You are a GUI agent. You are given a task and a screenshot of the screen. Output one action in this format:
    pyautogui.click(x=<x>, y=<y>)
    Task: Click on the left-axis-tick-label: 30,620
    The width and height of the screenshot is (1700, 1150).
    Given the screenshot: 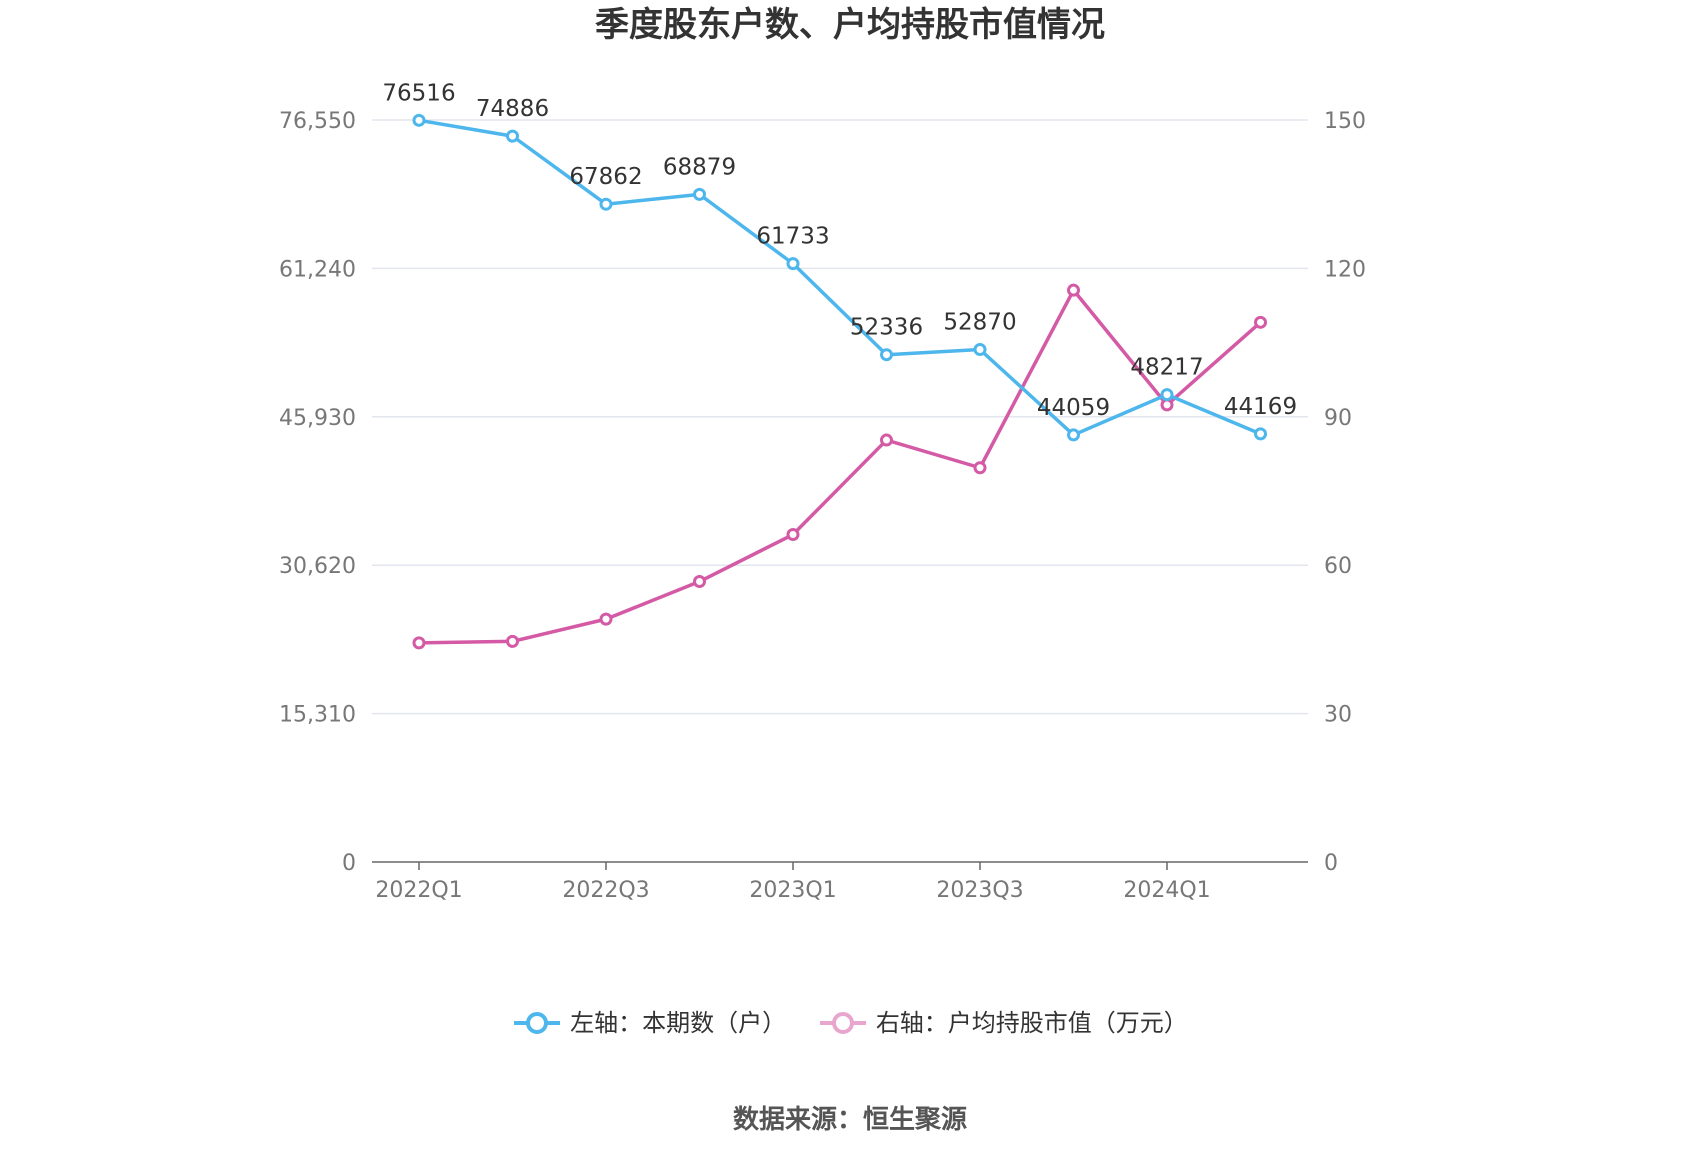 What is the action you would take?
    pyautogui.click(x=317, y=566)
    